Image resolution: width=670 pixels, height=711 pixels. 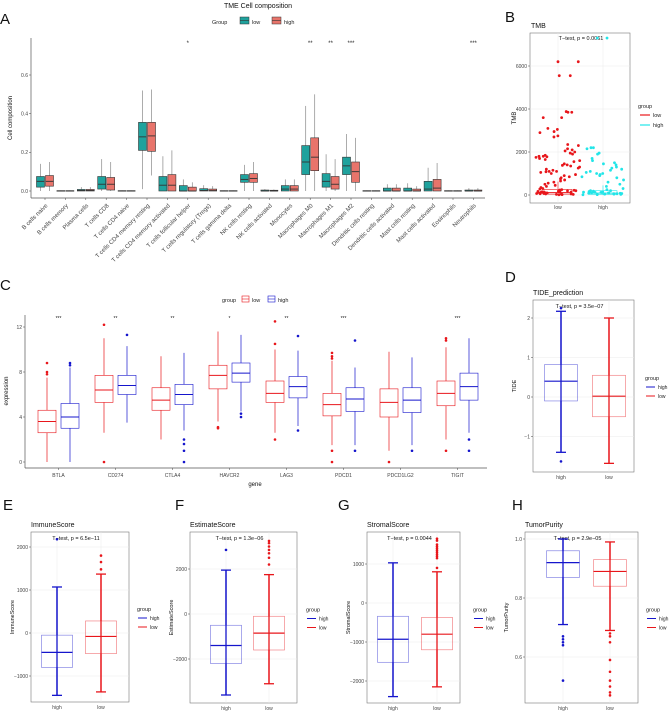 What do you see at coordinates (188, 44) in the screenshot?
I see `significance-marker: *` at bounding box center [188, 44].